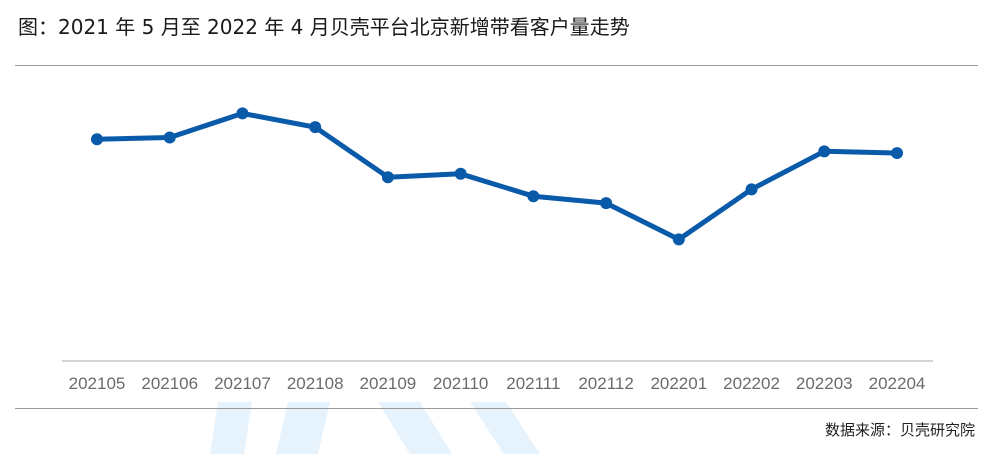 The image size is (991, 454). Describe the element at coordinates (897, 383) in the screenshot. I see `x-tick-label-202204: 202204` at that location.